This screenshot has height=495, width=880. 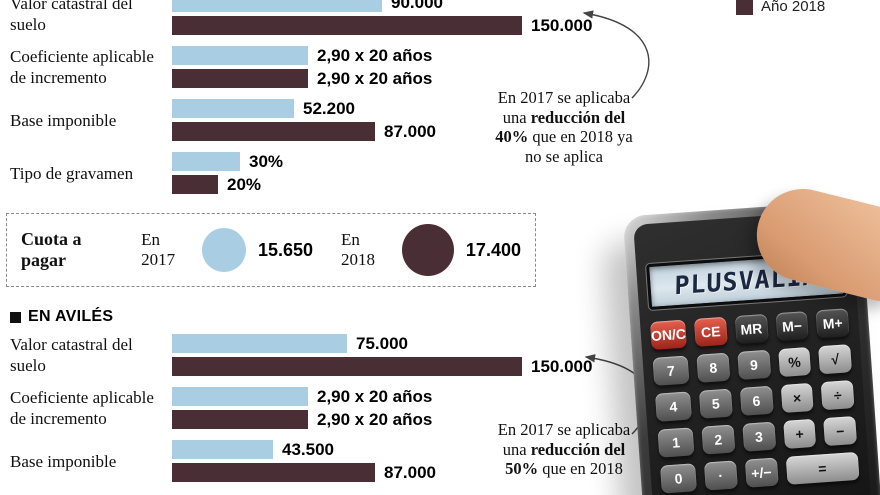 I want to click on legend-label-2018: Año 2018, so click(x=793, y=7).